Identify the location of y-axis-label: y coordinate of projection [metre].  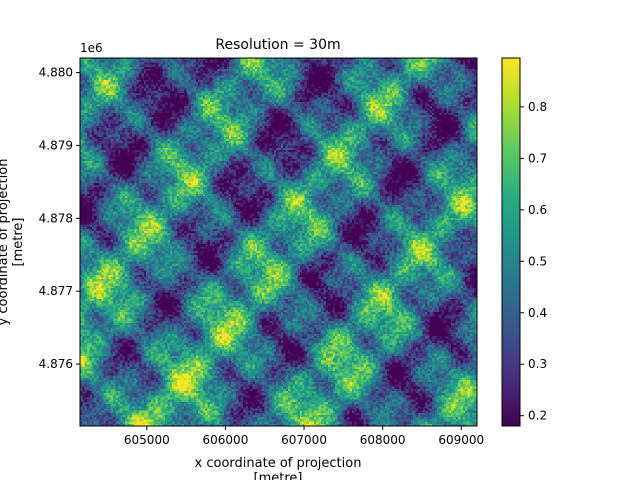
(13, 242).